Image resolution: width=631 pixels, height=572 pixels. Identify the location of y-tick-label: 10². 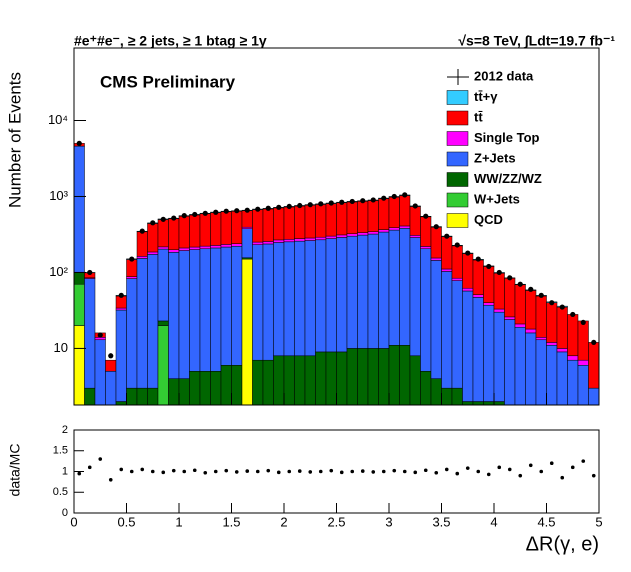
(58, 271).